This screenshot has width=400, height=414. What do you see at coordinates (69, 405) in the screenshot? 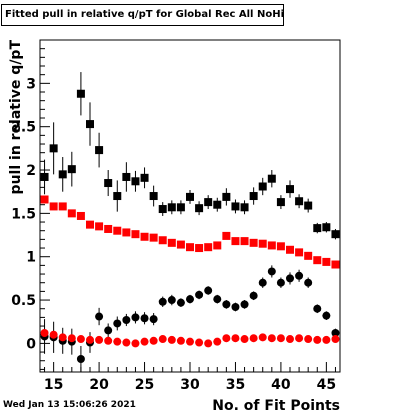
I see `timestamp: Wed Jan 13 15:06:26 2021` at bounding box center [69, 405].